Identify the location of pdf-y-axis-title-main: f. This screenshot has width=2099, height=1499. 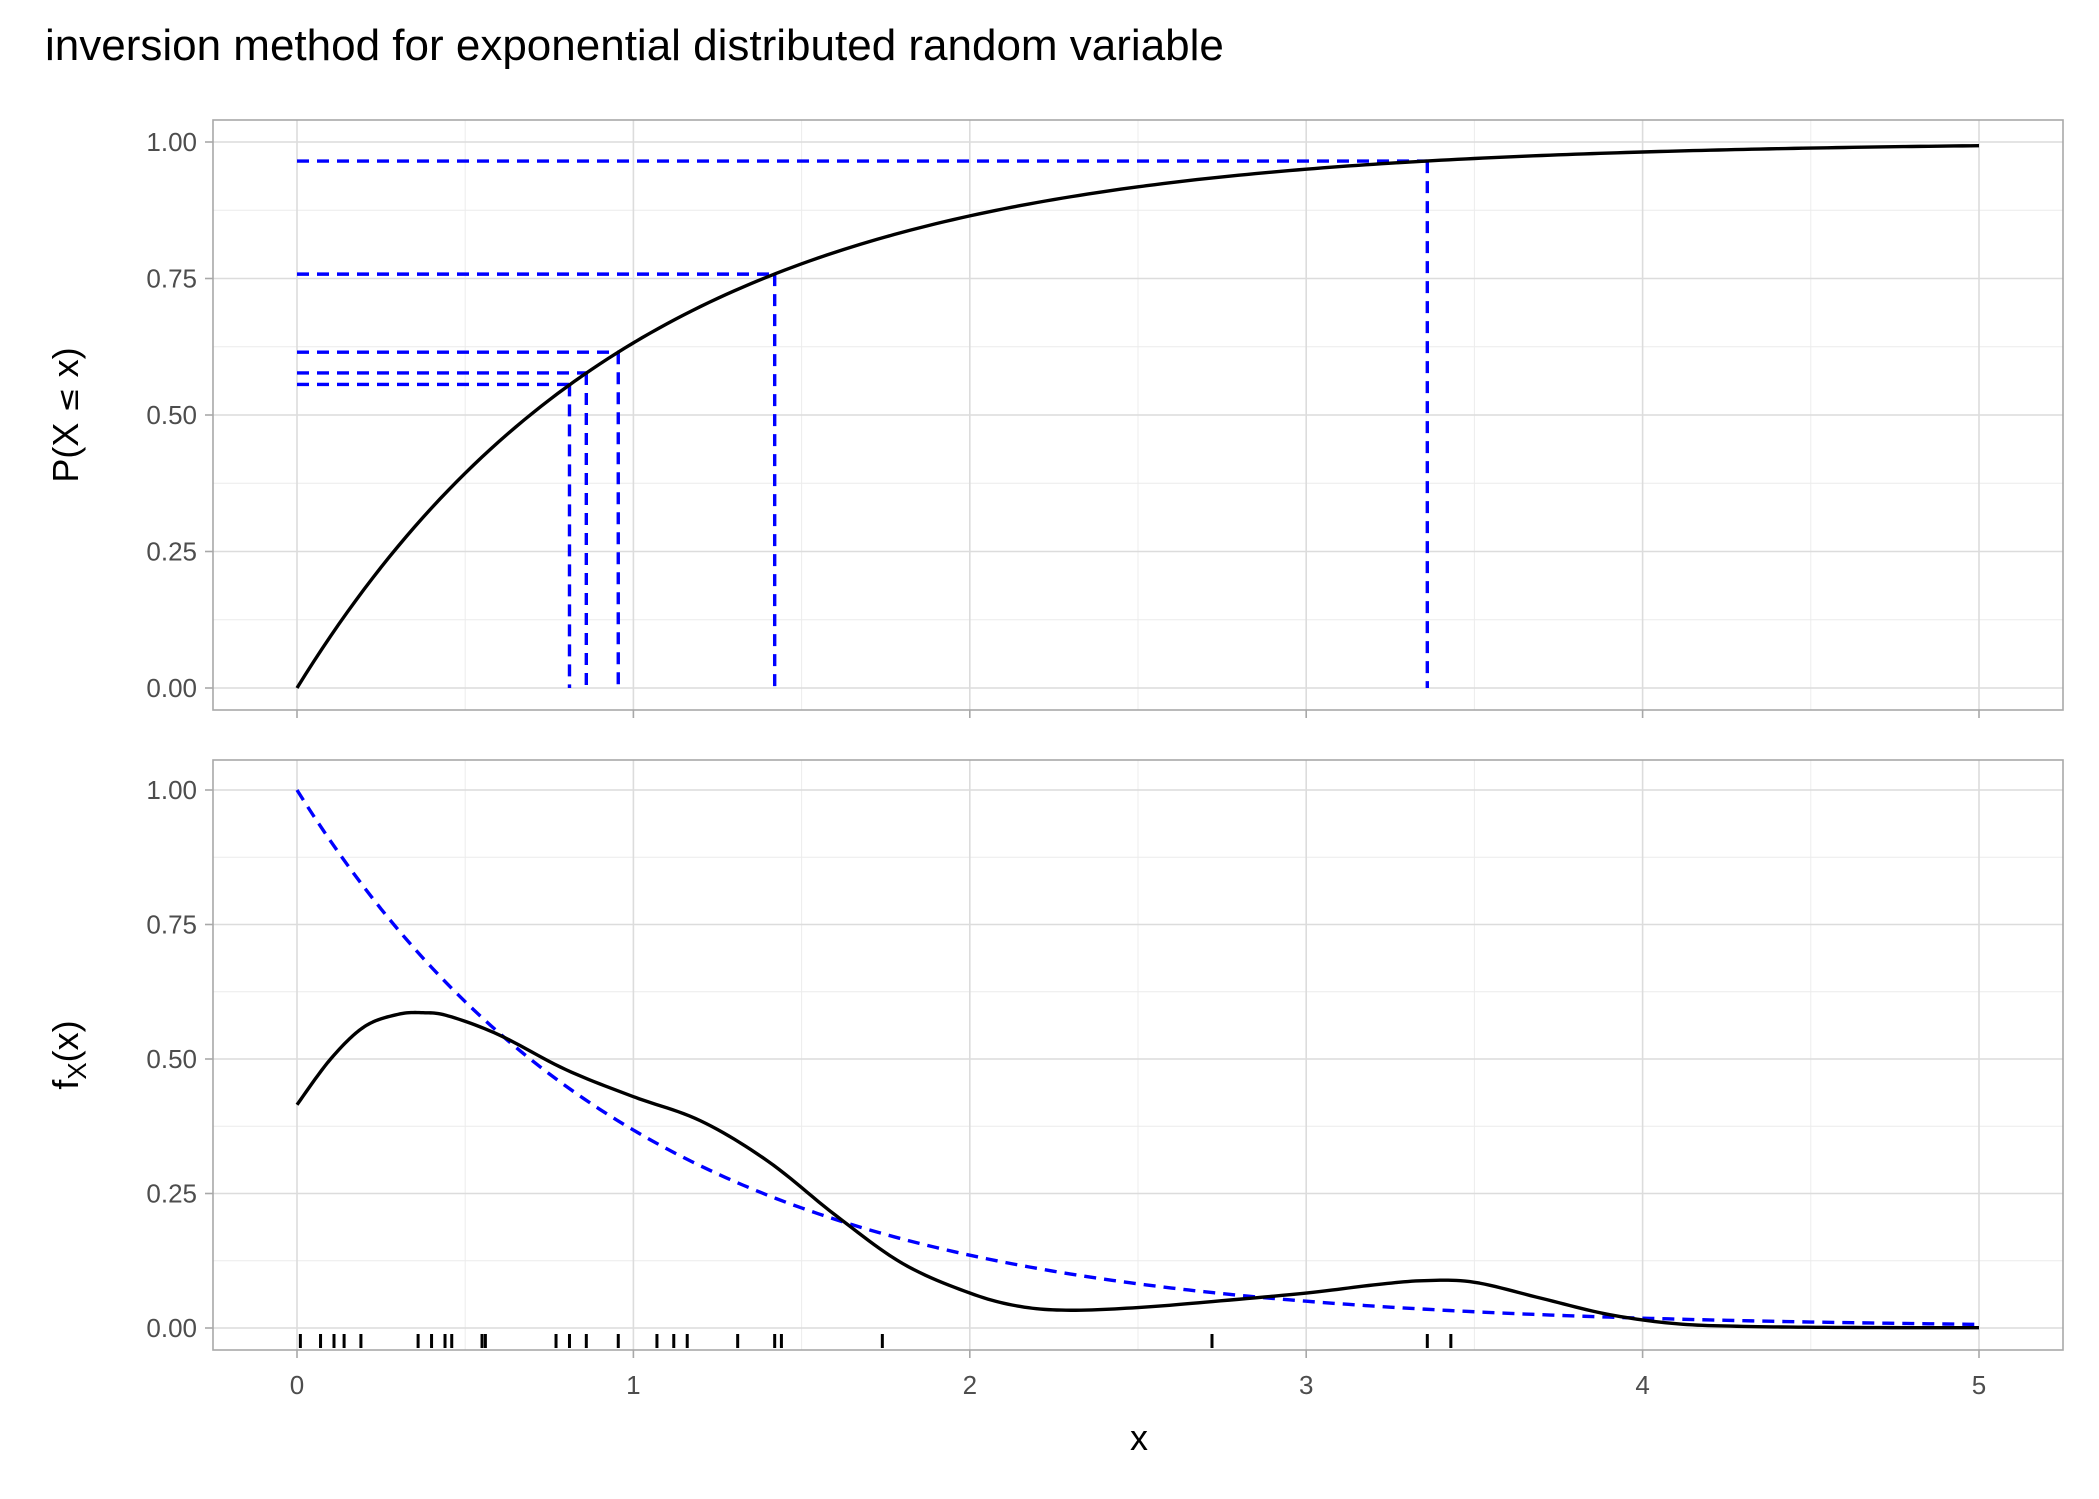
(65, 1084).